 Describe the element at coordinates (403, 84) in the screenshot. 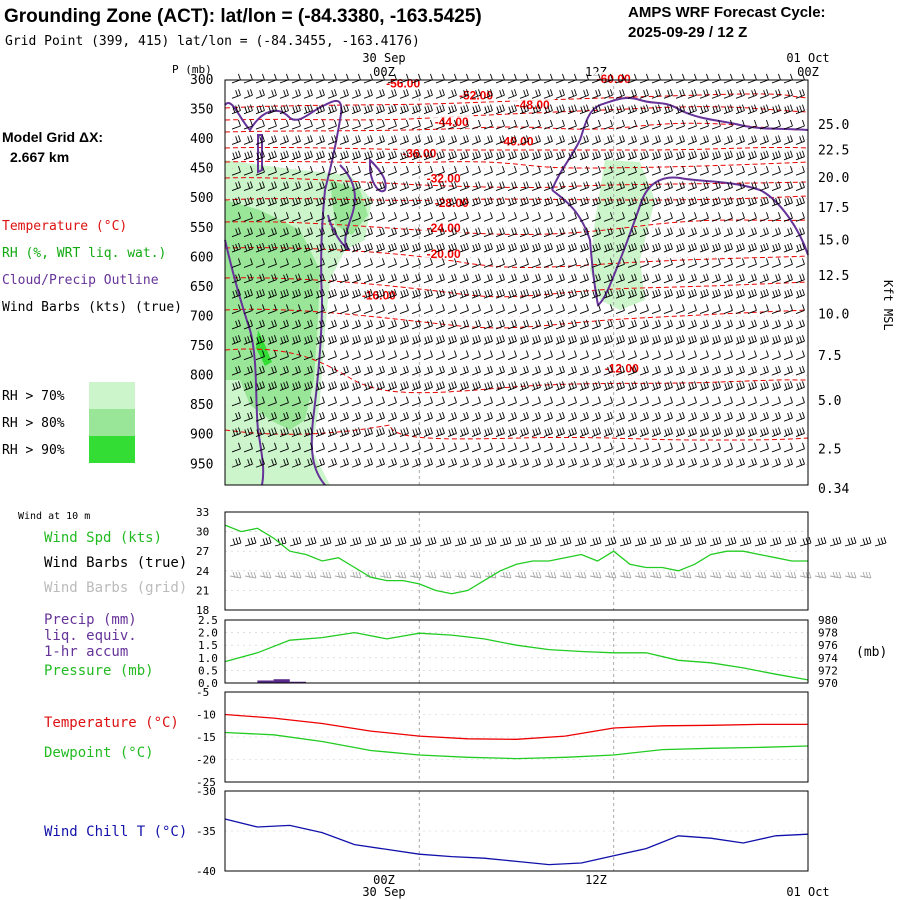

I see `isotherm-label: -56.00` at that location.